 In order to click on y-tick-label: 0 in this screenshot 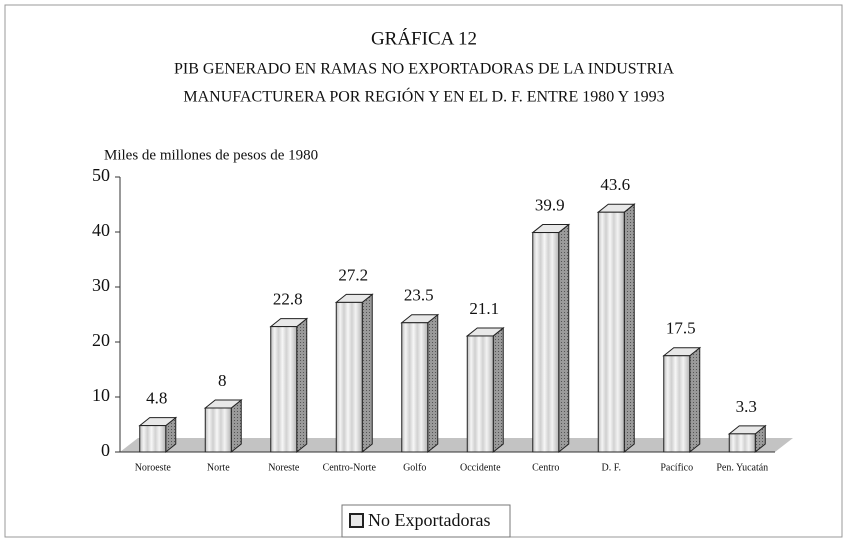, I will do `click(105, 450)`.